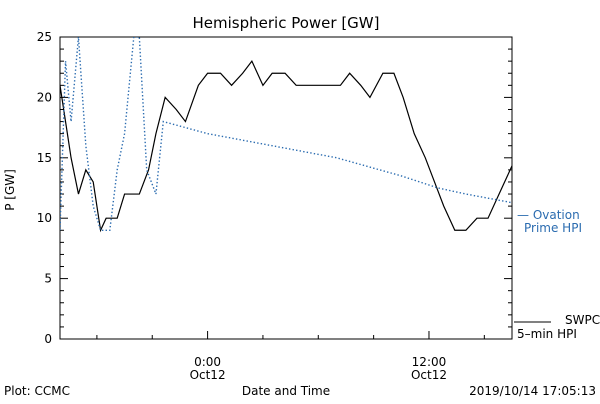  I want to click on y-tick-label: 5, so click(48, 279).